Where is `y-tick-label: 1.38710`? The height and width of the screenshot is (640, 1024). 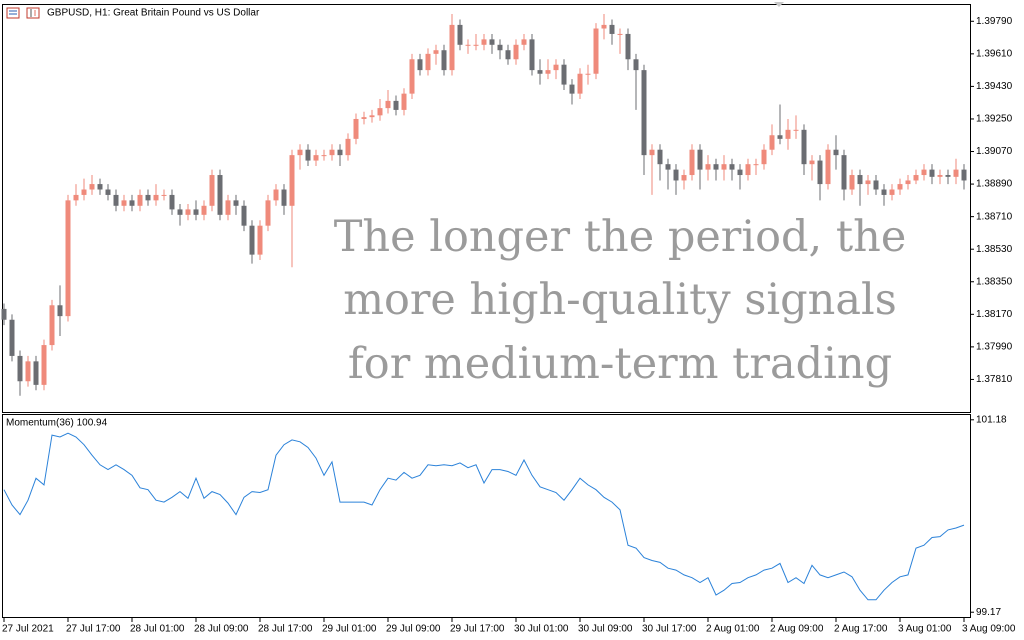 y-tick-label: 1.38710 is located at coordinates (994, 216).